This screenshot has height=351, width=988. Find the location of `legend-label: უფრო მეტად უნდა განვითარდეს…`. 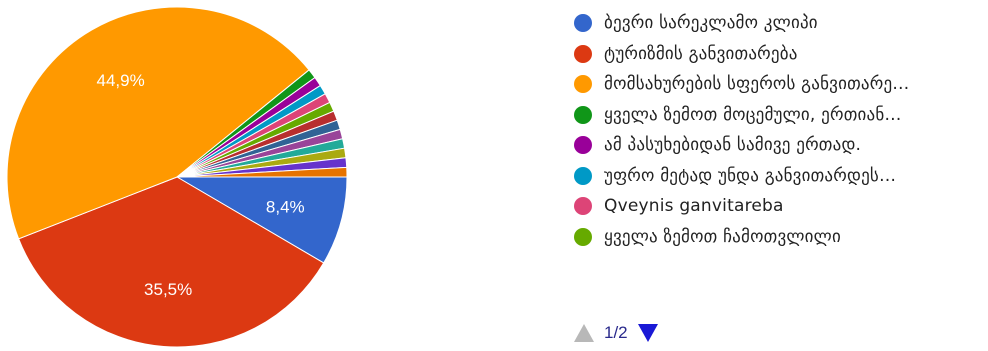

legend-label: უფრო მეტად უნდა განვითარდეს… is located at coordinates (750, 175).